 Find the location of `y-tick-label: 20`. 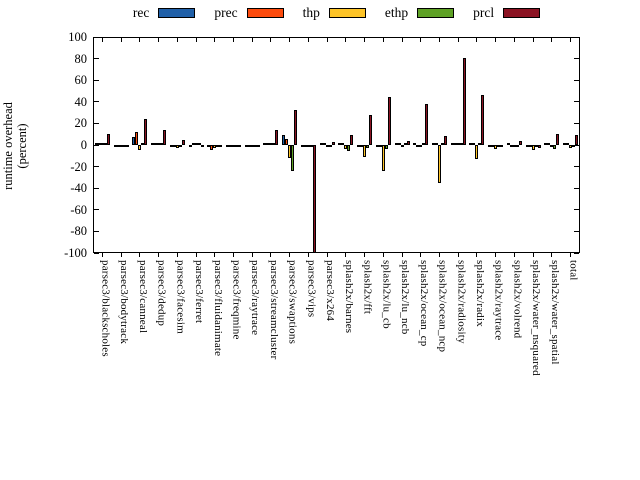

y-tick-label: 20 is located at coordinates (81, 123).